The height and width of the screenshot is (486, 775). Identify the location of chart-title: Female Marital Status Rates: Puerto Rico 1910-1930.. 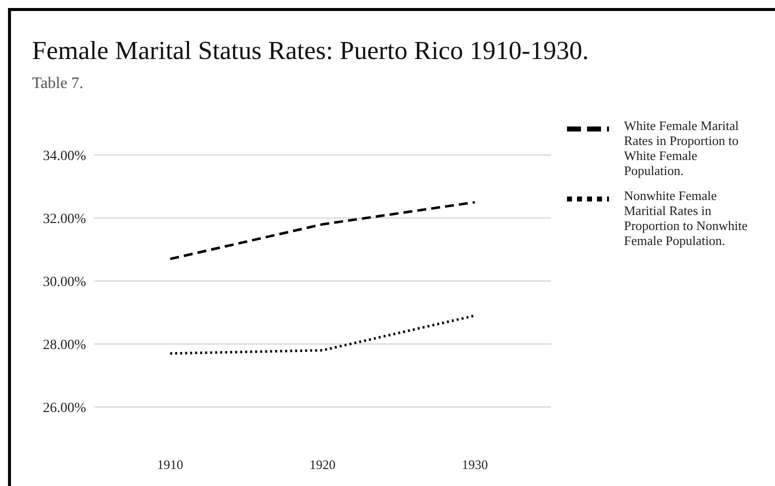
(310, 51).